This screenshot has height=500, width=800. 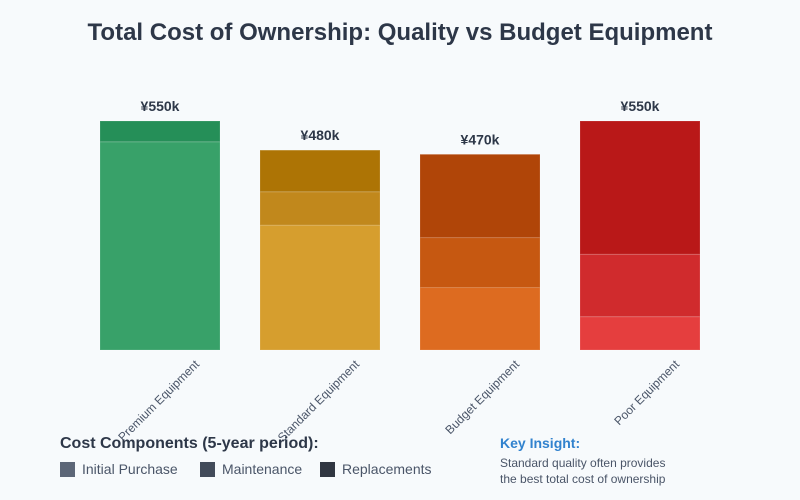 I want to click on legend-title: Cost Components (5-year period):, so click(x=189, y=443).